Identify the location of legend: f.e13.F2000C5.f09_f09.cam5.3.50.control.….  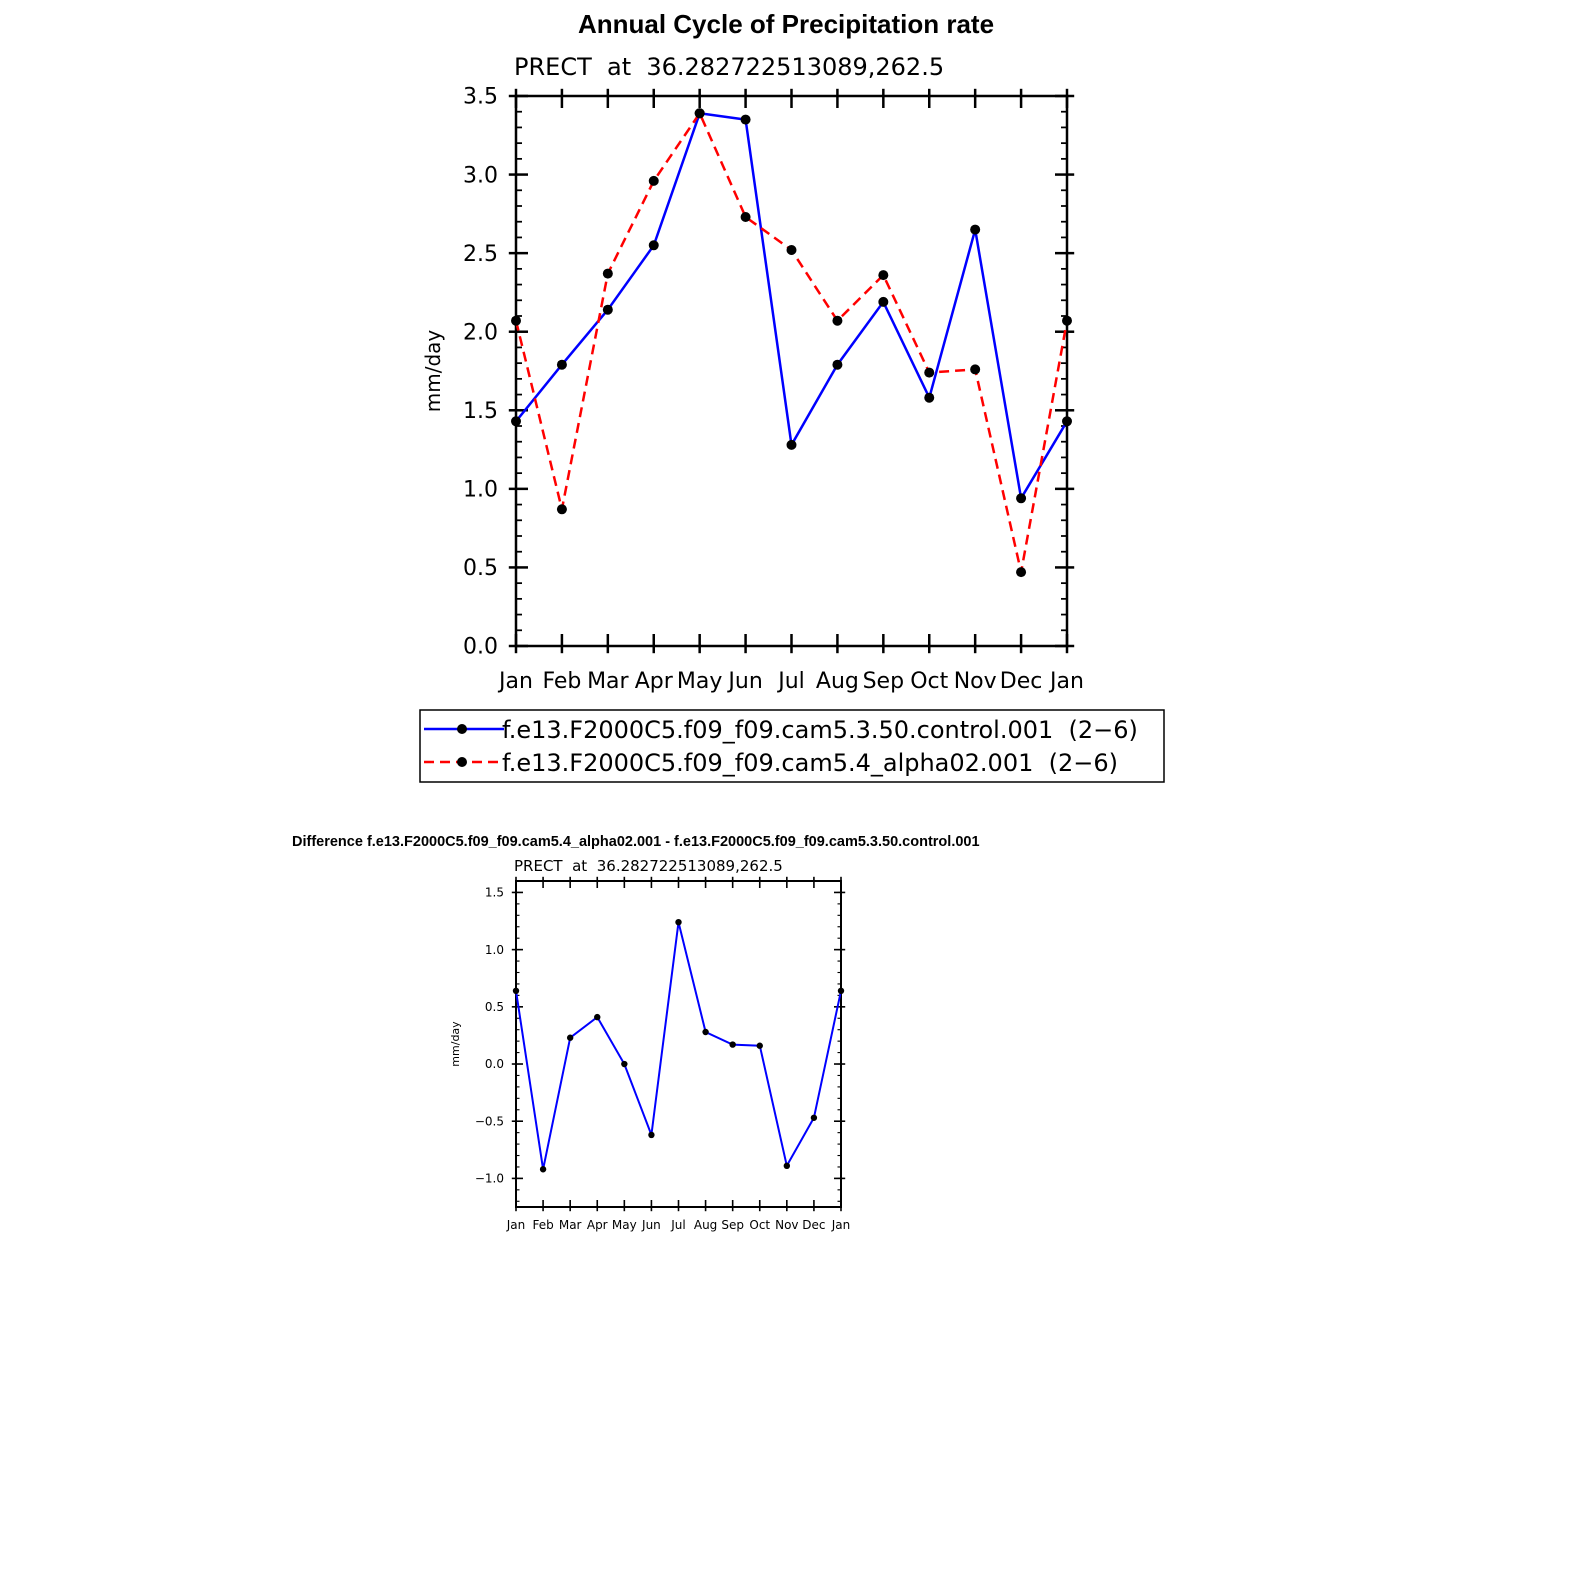
(792, 746).